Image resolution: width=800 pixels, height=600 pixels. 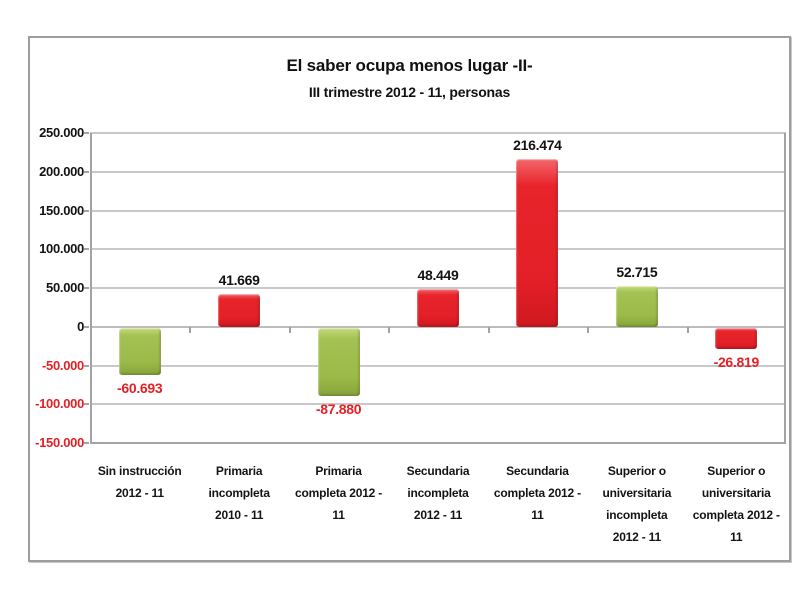 I want to click on x-axis-label: Primaria completa 2012 - 11, so click(x=339, y=493).